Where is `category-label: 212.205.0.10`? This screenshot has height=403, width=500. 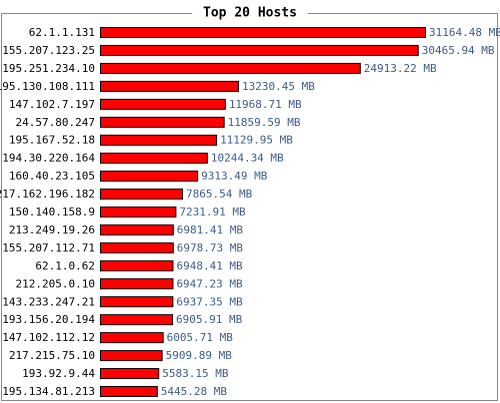 category-label: 212.205.0.10 is located at coordinates (55, 283).